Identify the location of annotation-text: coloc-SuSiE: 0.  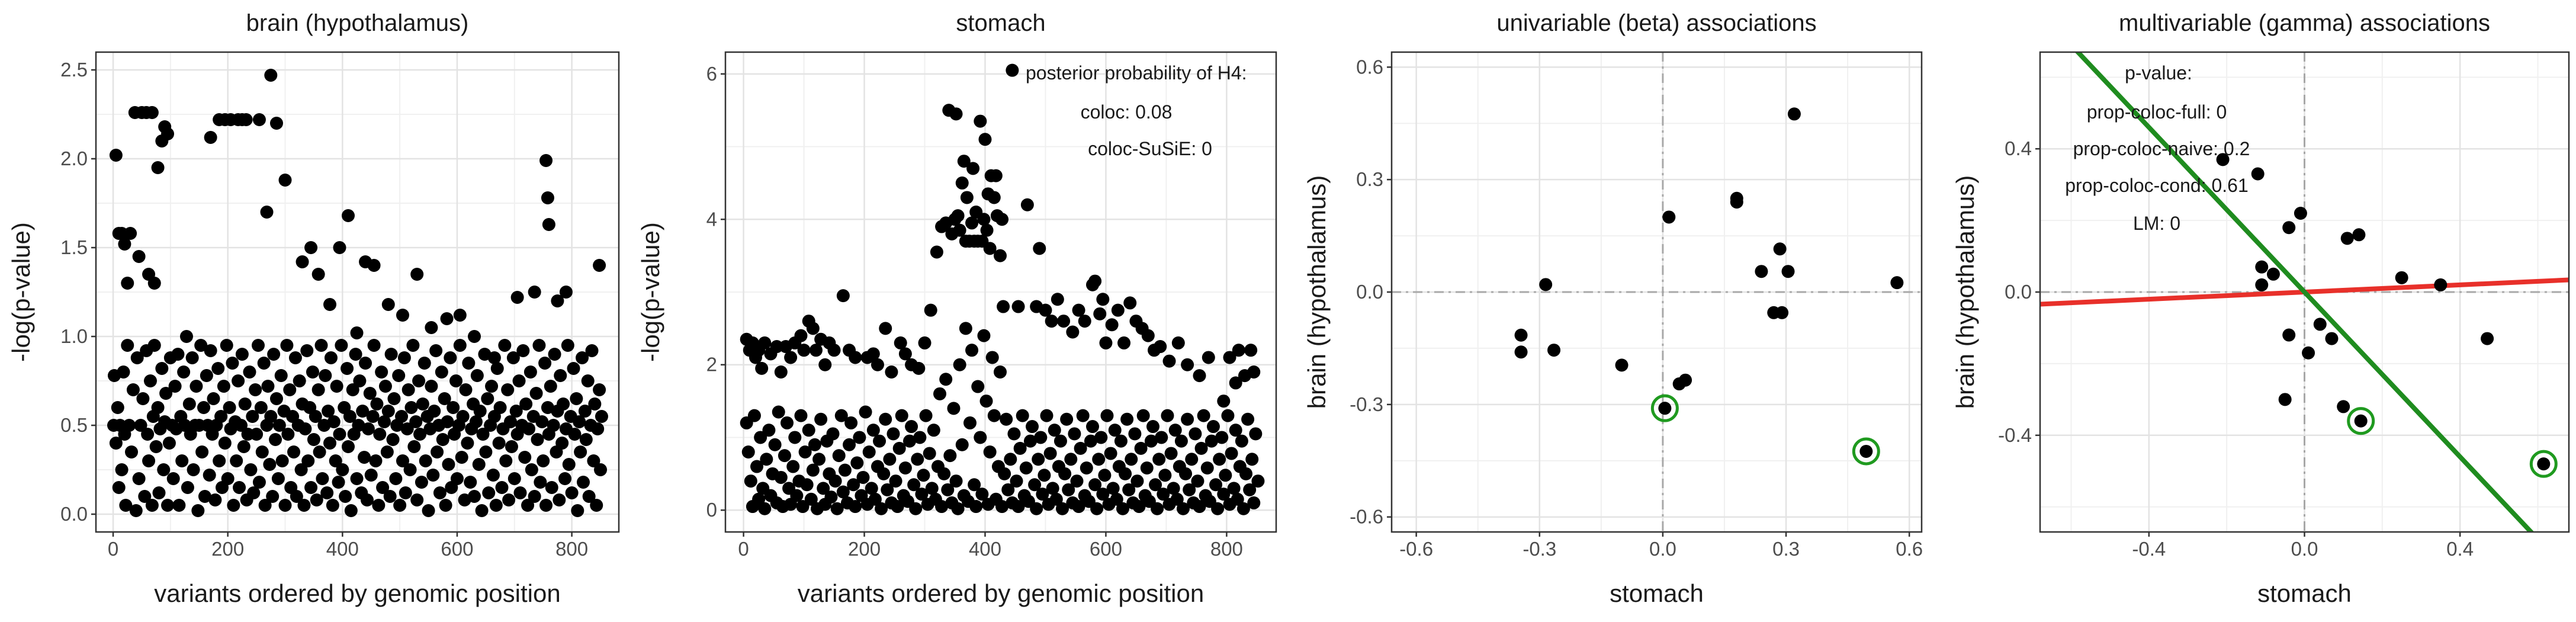
(1150, 148).